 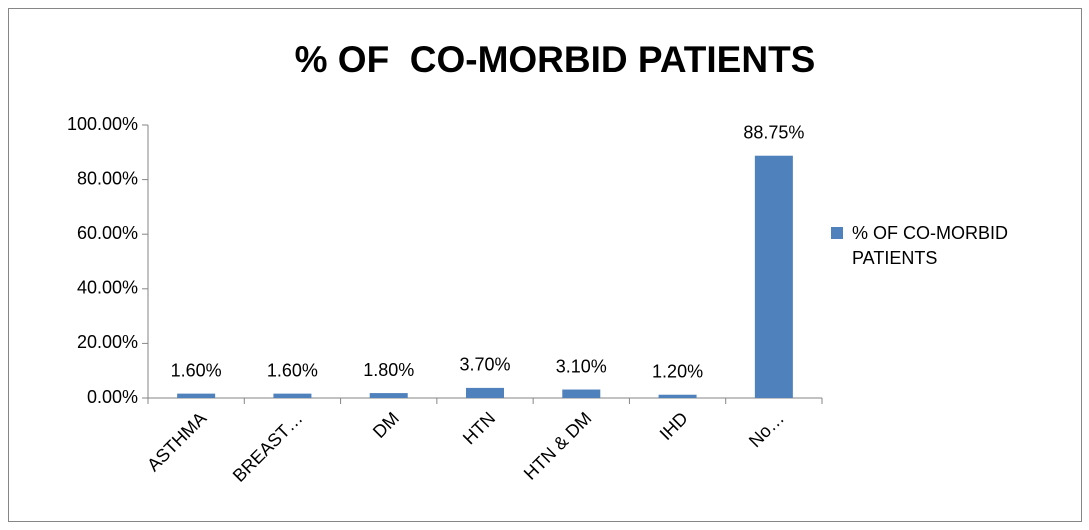 What do you see at coordinates (837, 233) in the screenshot?
I see `legend-swatch` at bounding box center [837, 233].